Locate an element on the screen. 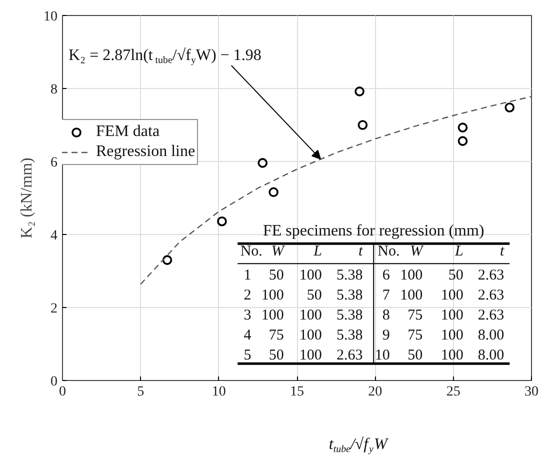 Image resolution: width=545 pixels, height=464 pixels. text: 5 50 100 2.63 10 50 100 8.00 is located at coordinates (374, 356).